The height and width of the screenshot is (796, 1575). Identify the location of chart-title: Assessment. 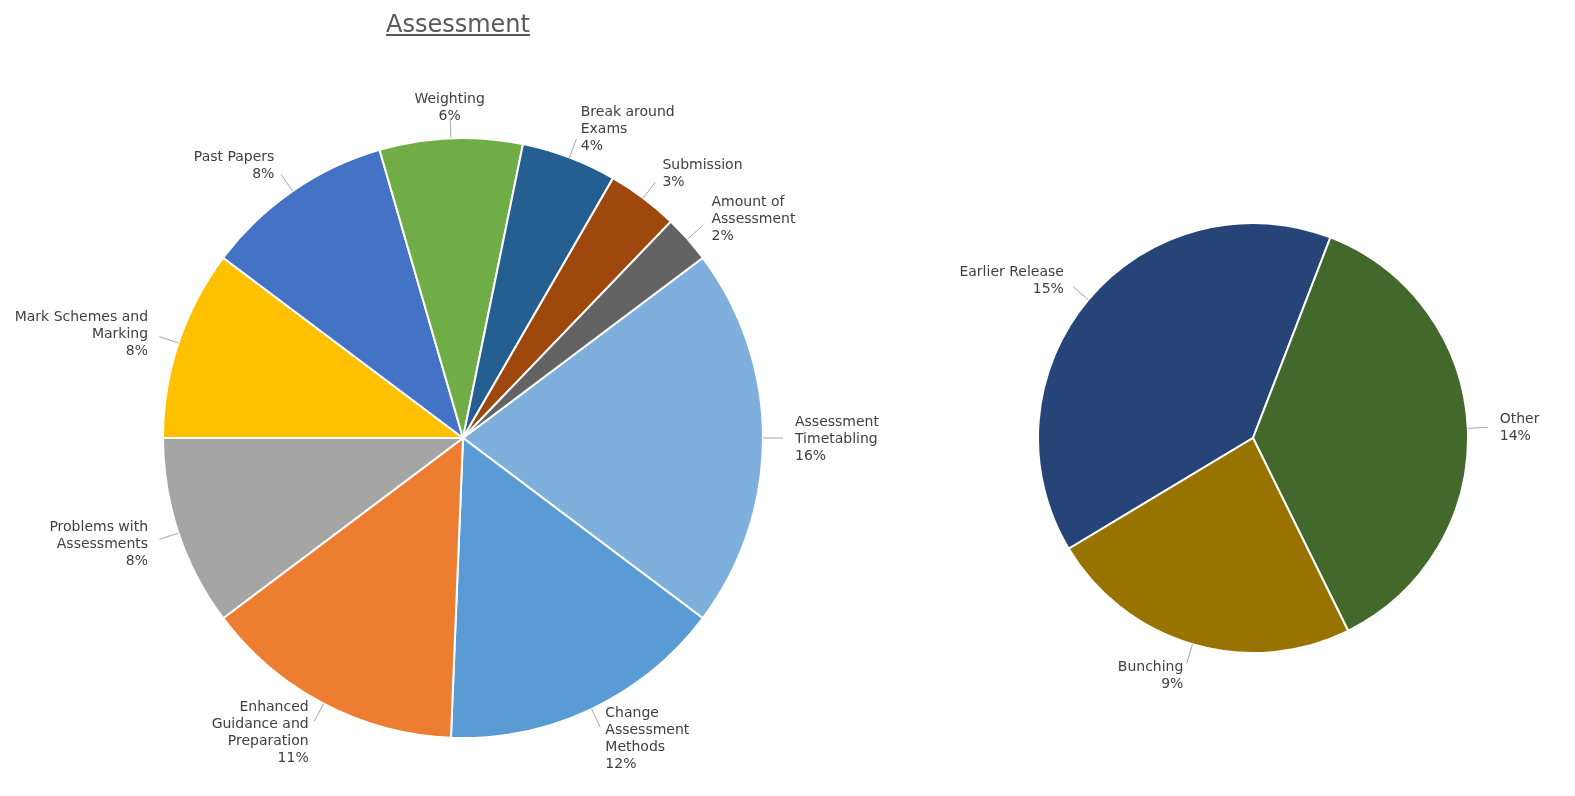
(458, 24).